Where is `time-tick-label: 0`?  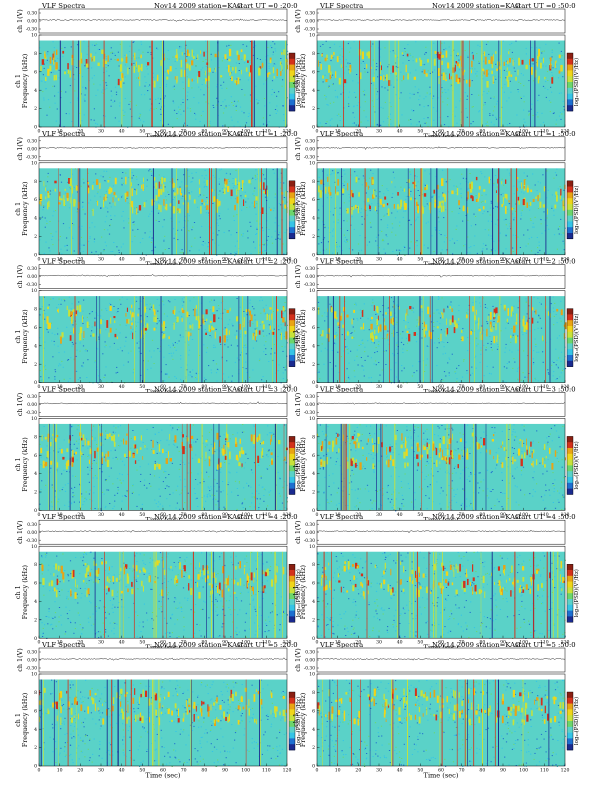 time-tick-label: 0 is located at coordinates (317, 259).